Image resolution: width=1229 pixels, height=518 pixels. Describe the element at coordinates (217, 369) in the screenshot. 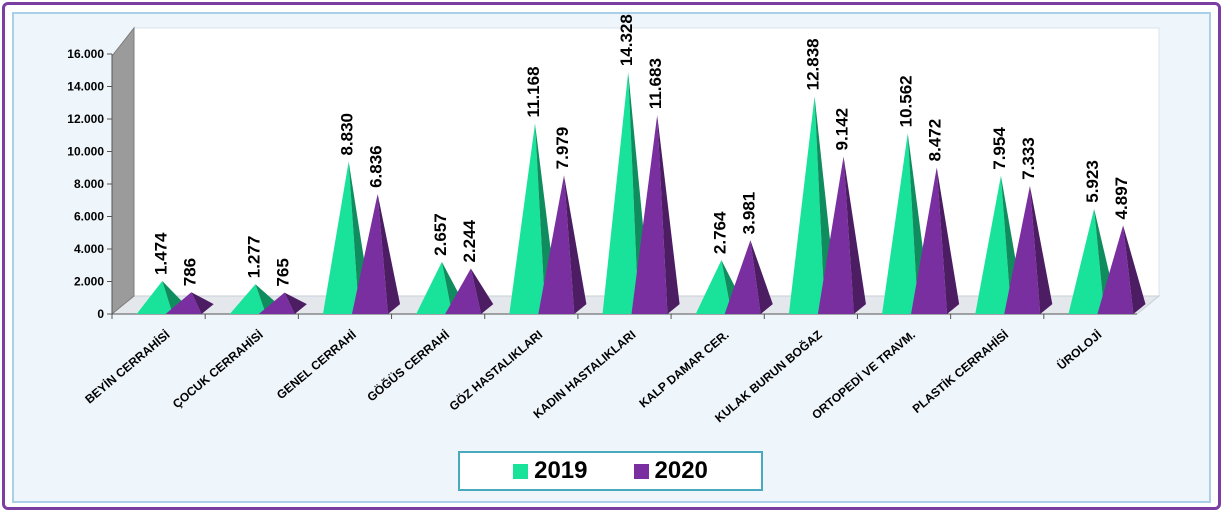

I see `x-tick-label: ÇOCUK CERRAHİSİ` at that location.